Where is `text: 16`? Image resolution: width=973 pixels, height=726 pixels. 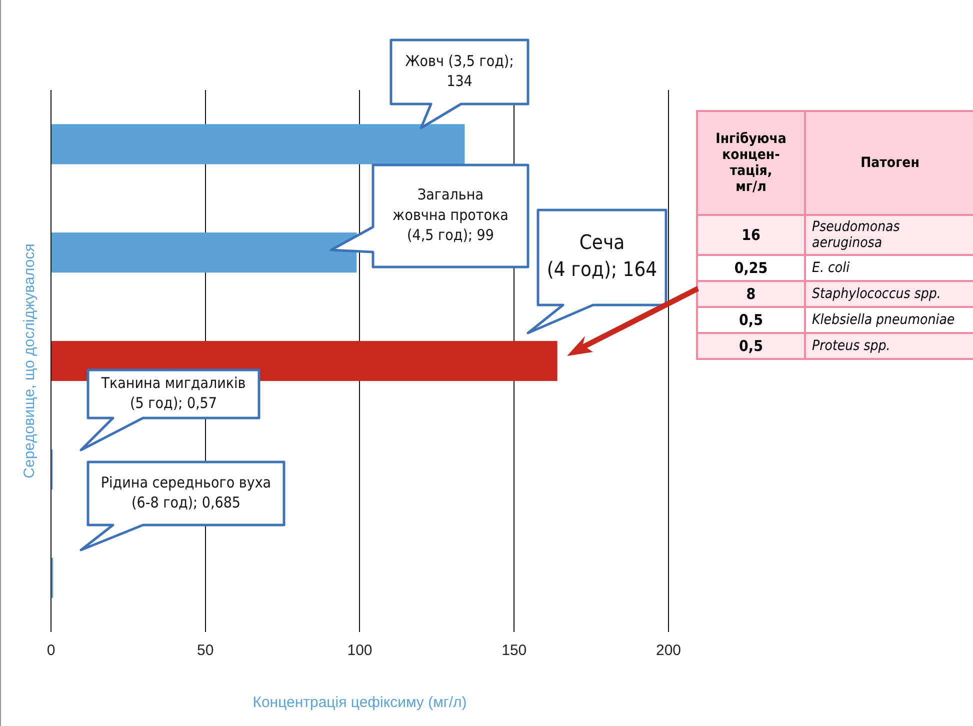 text: 16 is located at coordinates (751, 235).